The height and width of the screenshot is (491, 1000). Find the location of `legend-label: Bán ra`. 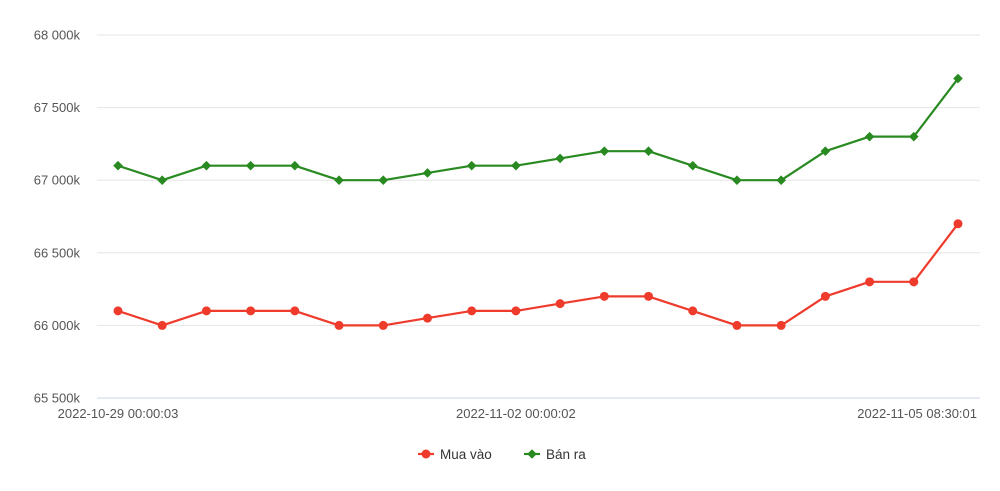

legend-label: Bán ra is located at coordinates (566, 454).